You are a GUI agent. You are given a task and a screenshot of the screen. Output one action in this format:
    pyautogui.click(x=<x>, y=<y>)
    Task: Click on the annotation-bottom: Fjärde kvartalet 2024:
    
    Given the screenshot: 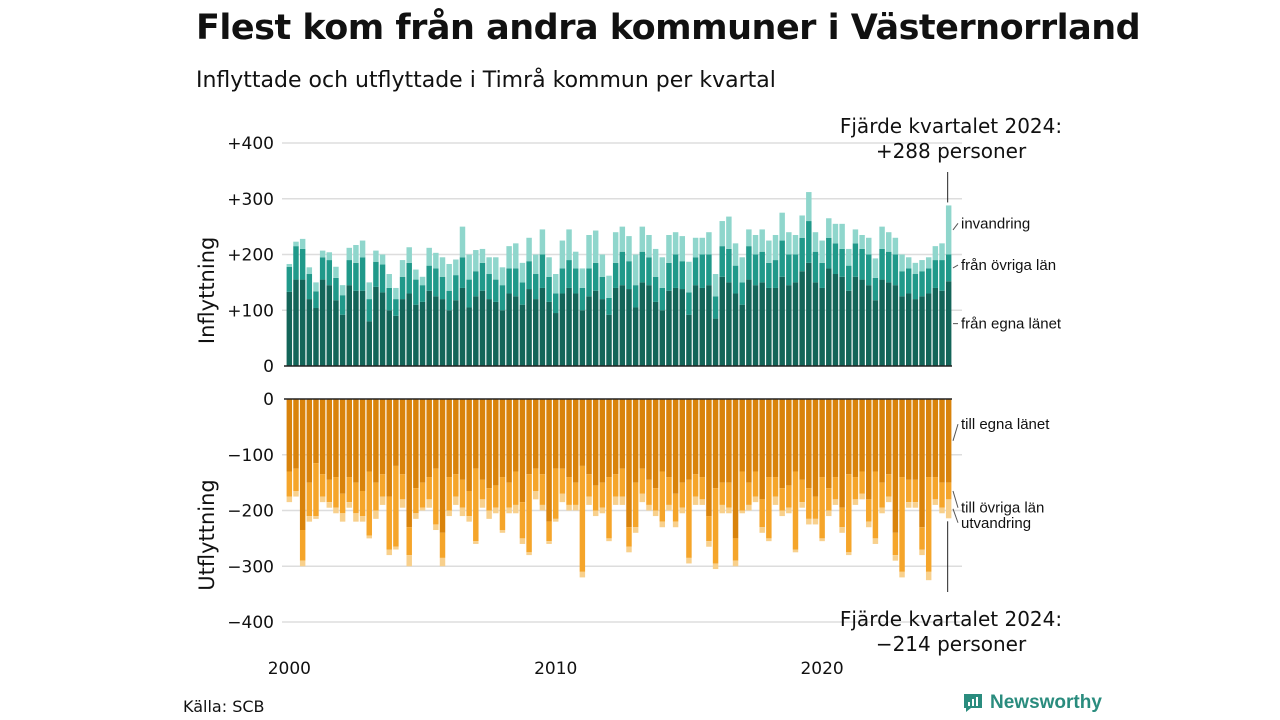 What is the action you would take?
    pyautogui.click(x=951, y=619)
    